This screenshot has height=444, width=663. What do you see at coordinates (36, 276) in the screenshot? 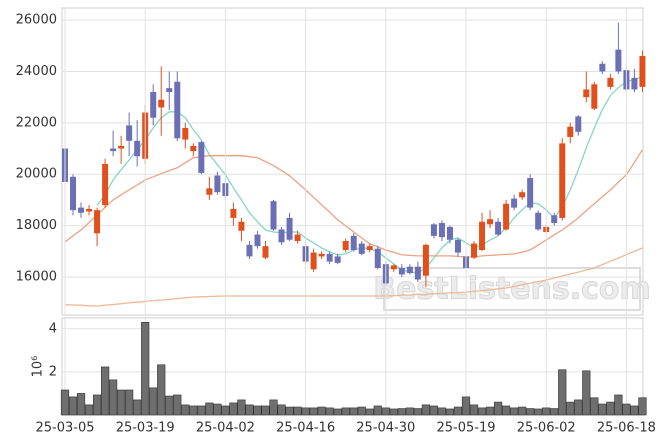
I see `y-tick-label: 16000` at bounding box center [36, 276].